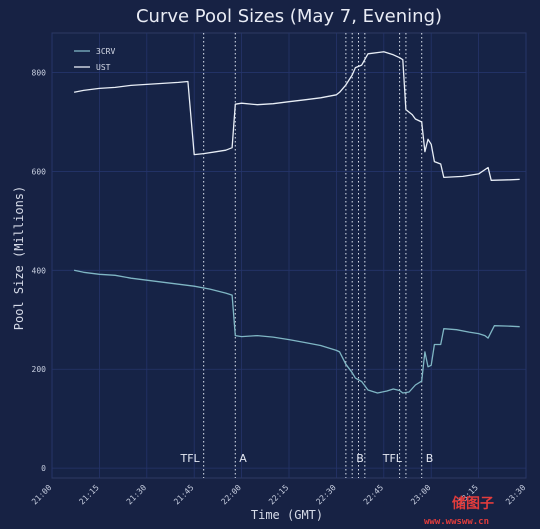  Describe the element at coordinates (39, 369) in the screenshot. I see `y-tick-label: 200` at that location.